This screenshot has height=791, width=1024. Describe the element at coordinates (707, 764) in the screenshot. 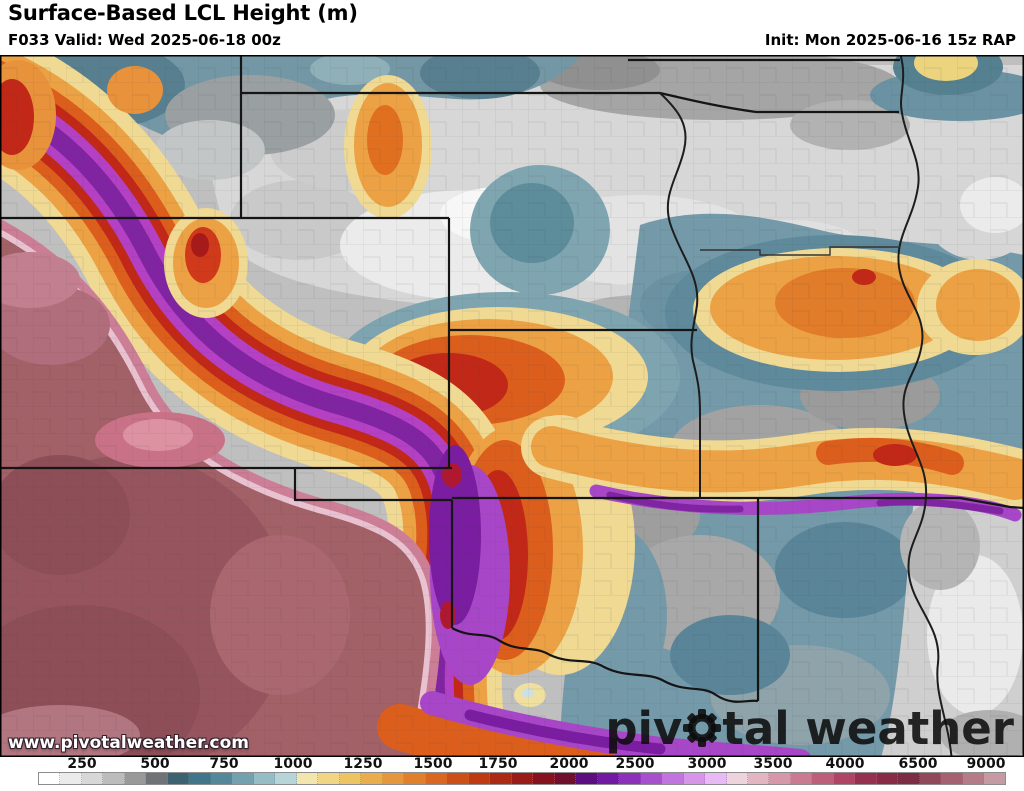

I see `colorbar-tick-label: 3000` at that location.